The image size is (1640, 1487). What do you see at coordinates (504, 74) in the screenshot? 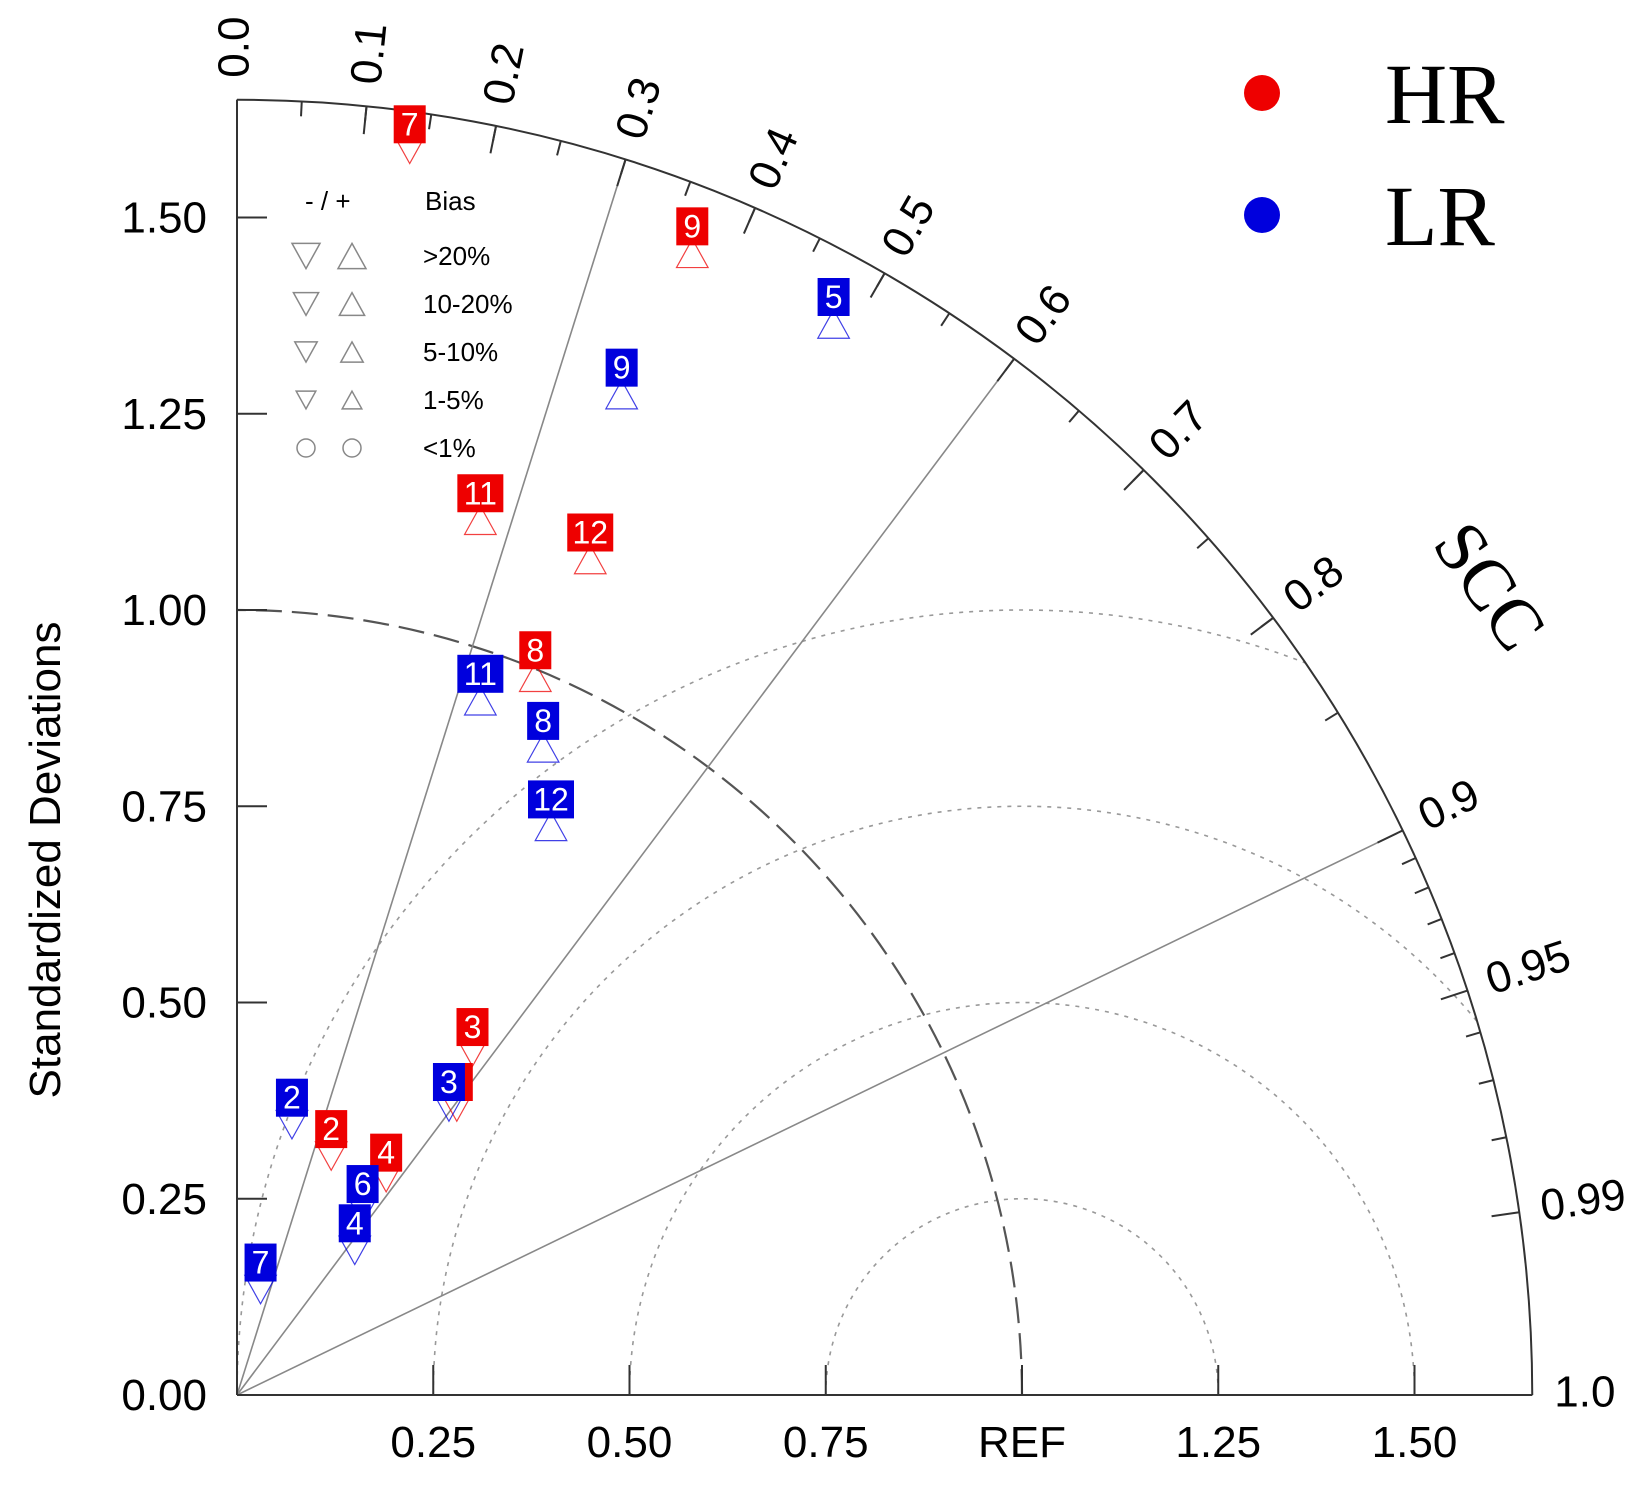
I see `correlation-tick-label: 0.2` at bounding box center [504, 74].